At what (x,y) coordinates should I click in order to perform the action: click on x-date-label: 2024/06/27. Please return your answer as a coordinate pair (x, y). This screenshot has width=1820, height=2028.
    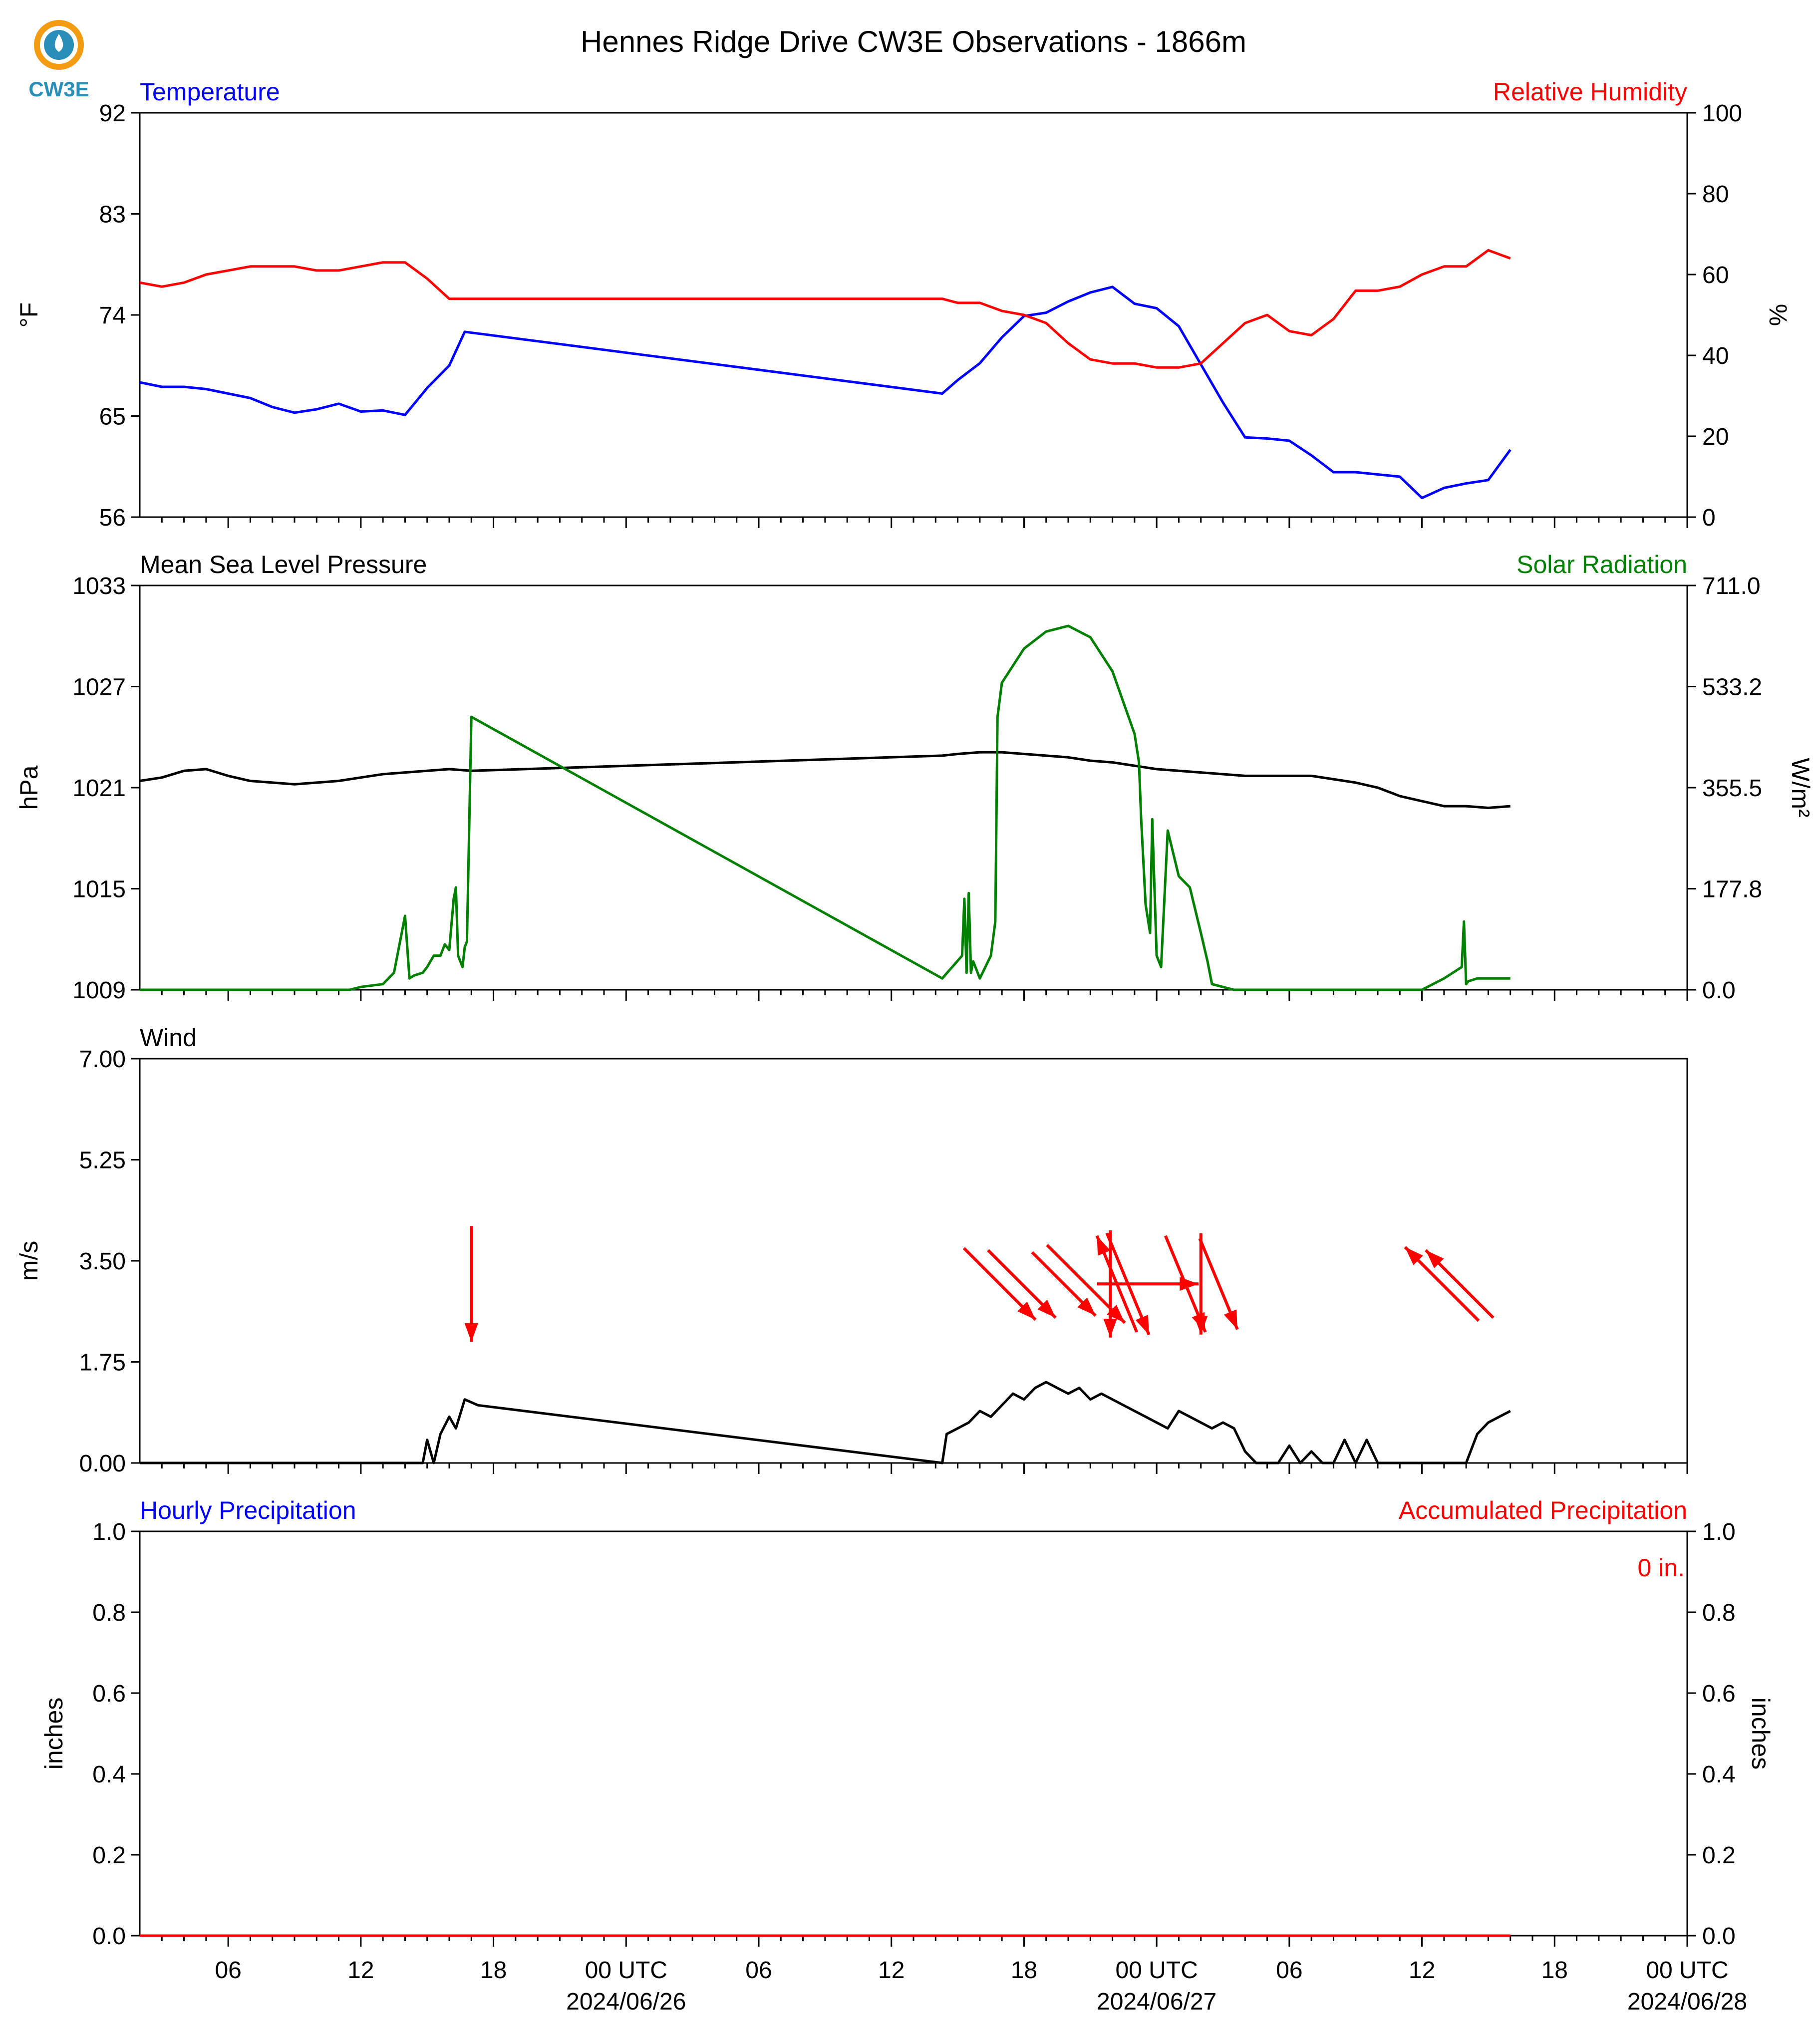
    Looking at the image, I should click on (1156, 2002).